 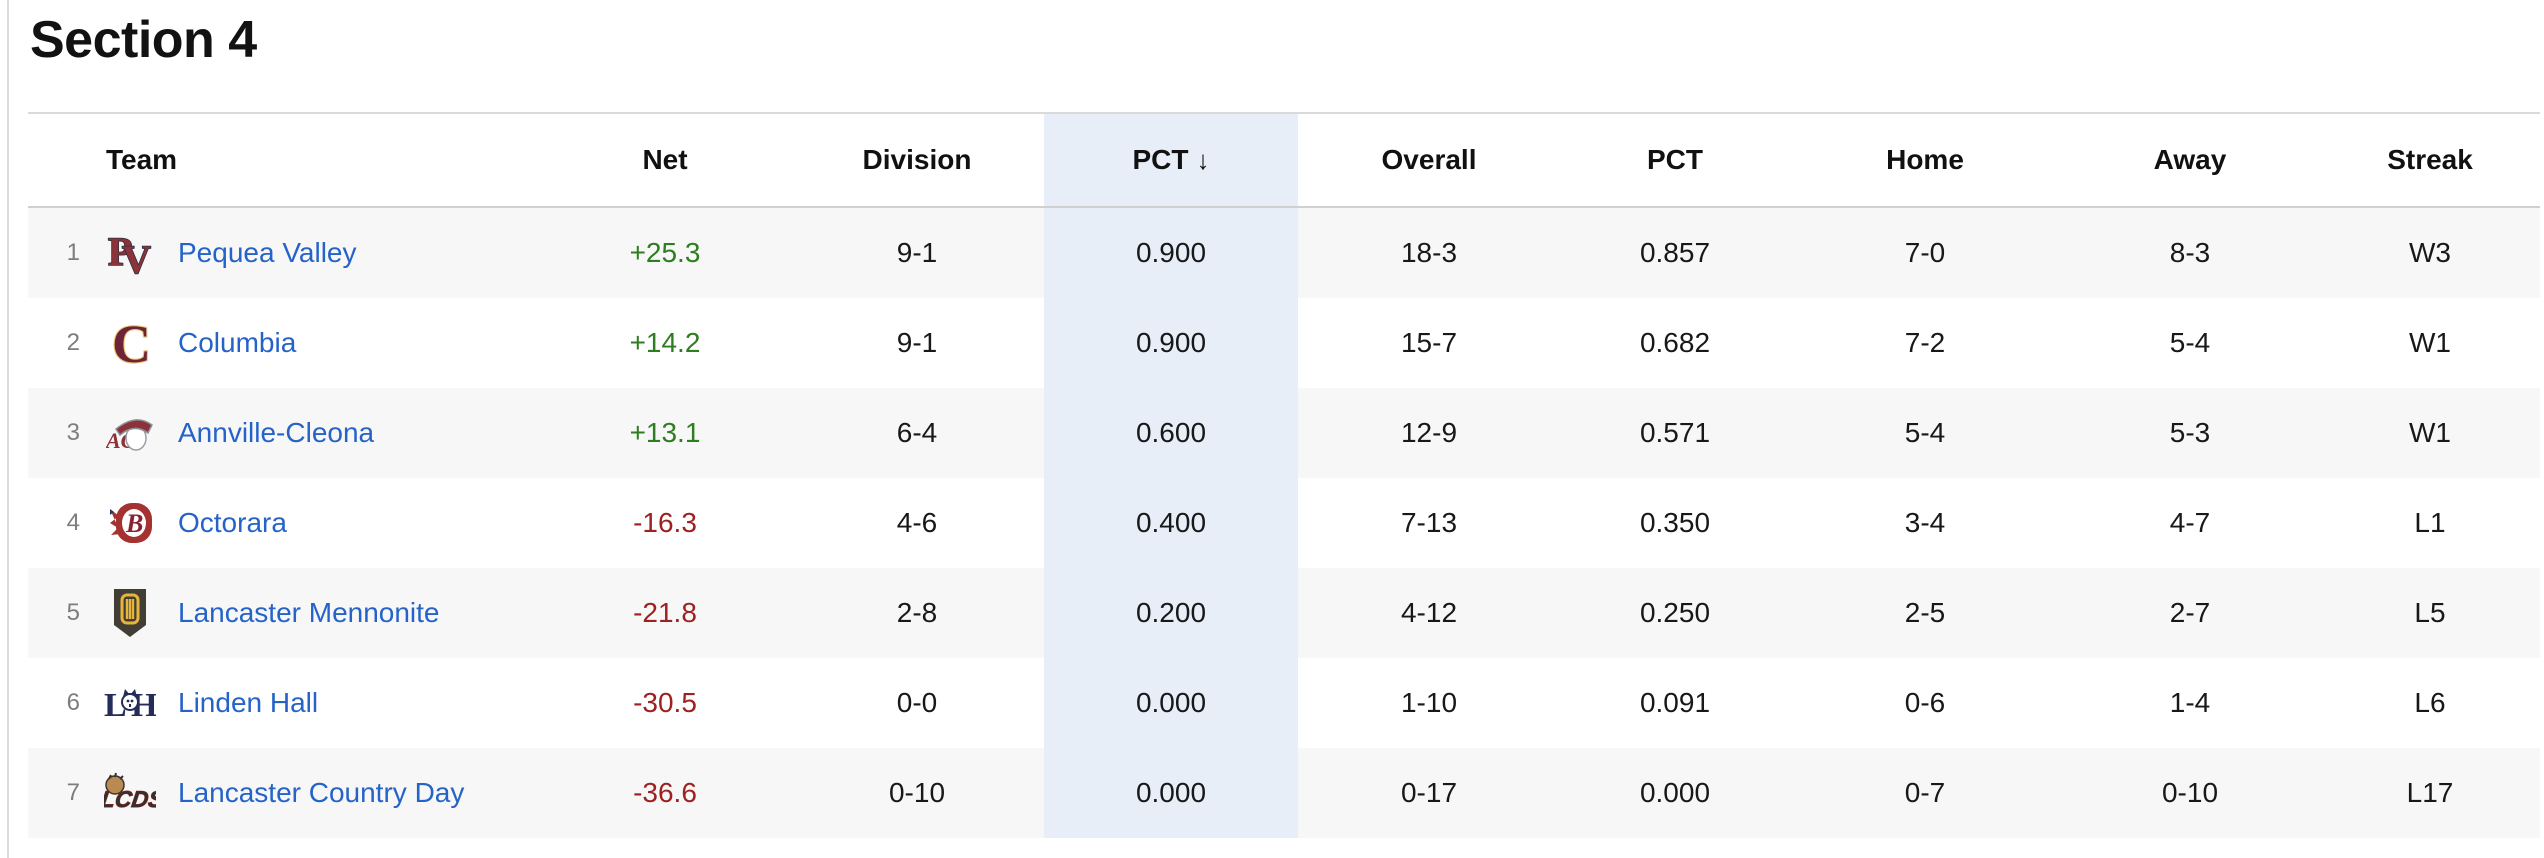 What do you see at coordinates (1429, 252) in the screenshot?
I see `overall-record: 18-3` at bounding box center [1429, 252].